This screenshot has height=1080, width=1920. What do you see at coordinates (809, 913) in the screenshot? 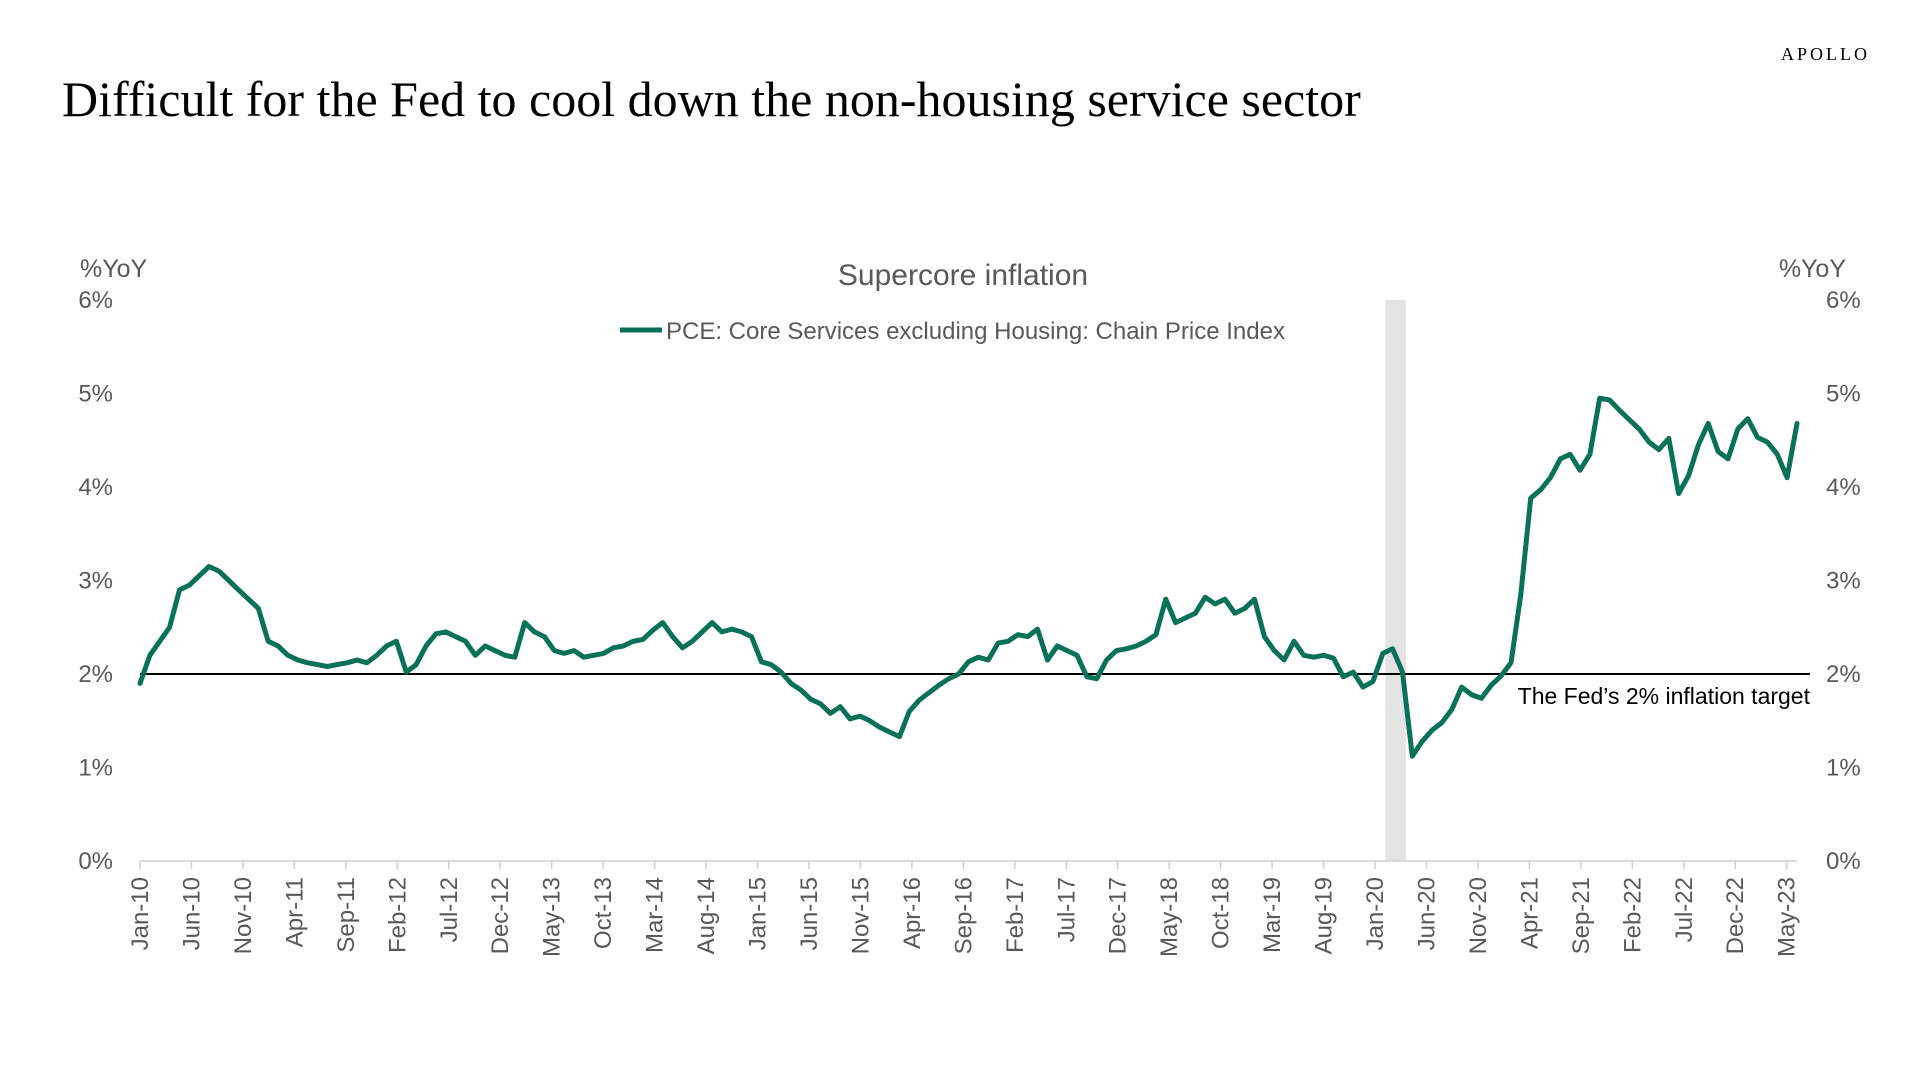
I see `x-tick-label: Jun-15` at bounding box center [809, 913].